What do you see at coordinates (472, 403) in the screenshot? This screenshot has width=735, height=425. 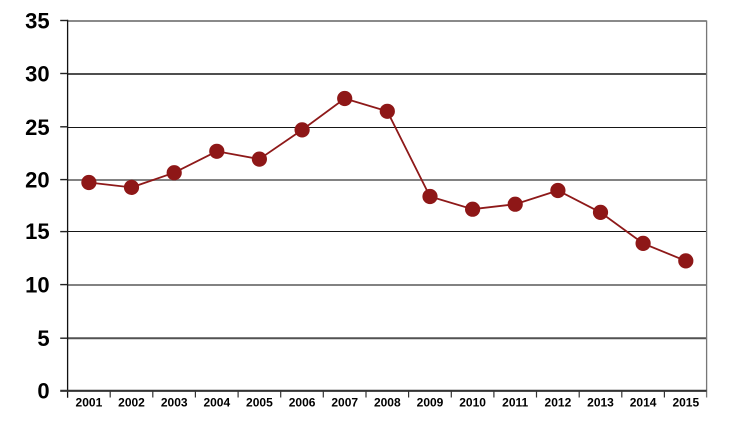 I see `svg-text: 2010` at bounding box center [472, 403].